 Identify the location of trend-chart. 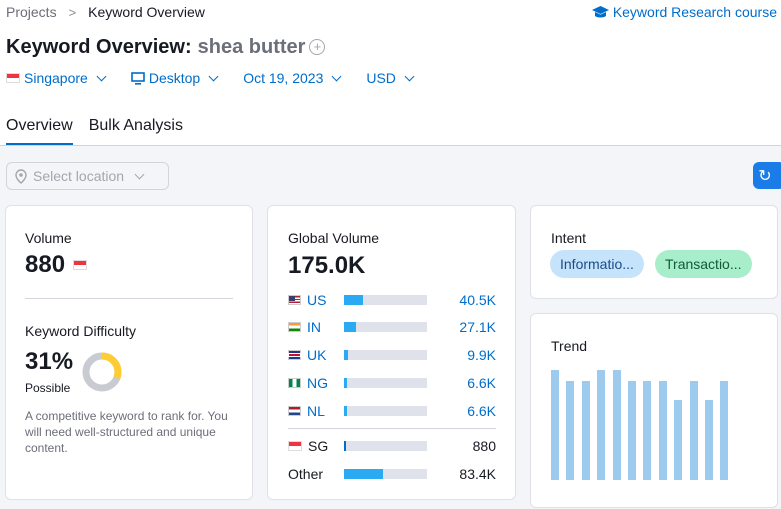
(651, 425).